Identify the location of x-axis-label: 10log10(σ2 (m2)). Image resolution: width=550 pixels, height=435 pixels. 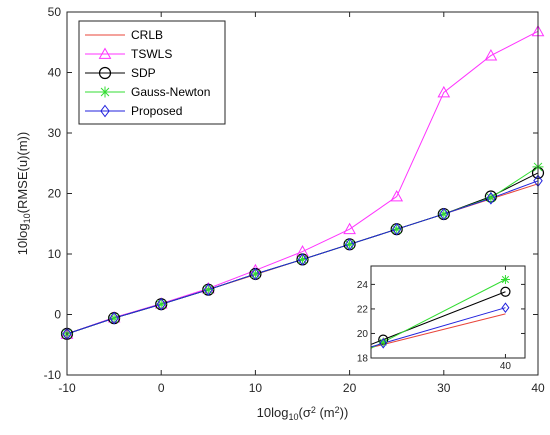
(303, 413).